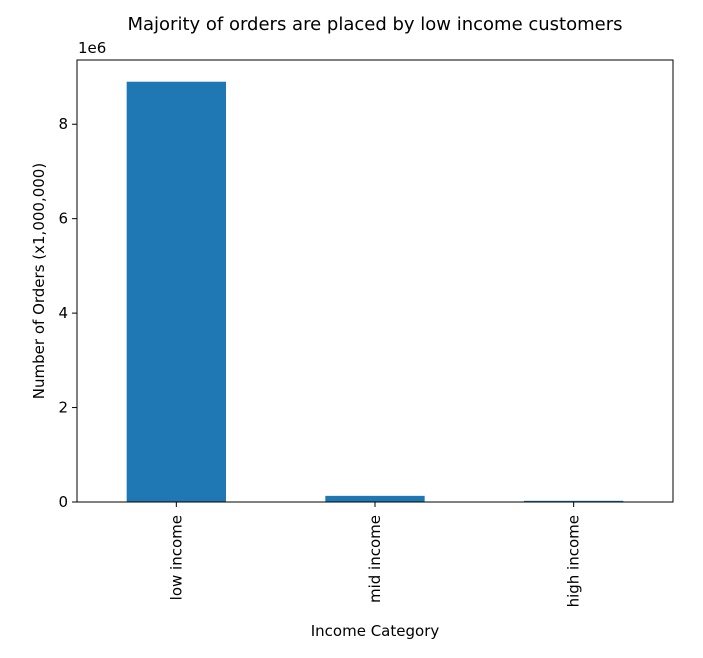  What do you see at coordinates (63, 313) in the screenshot?
I see `y-tick-label: 4` at bounding box center [63, 313].